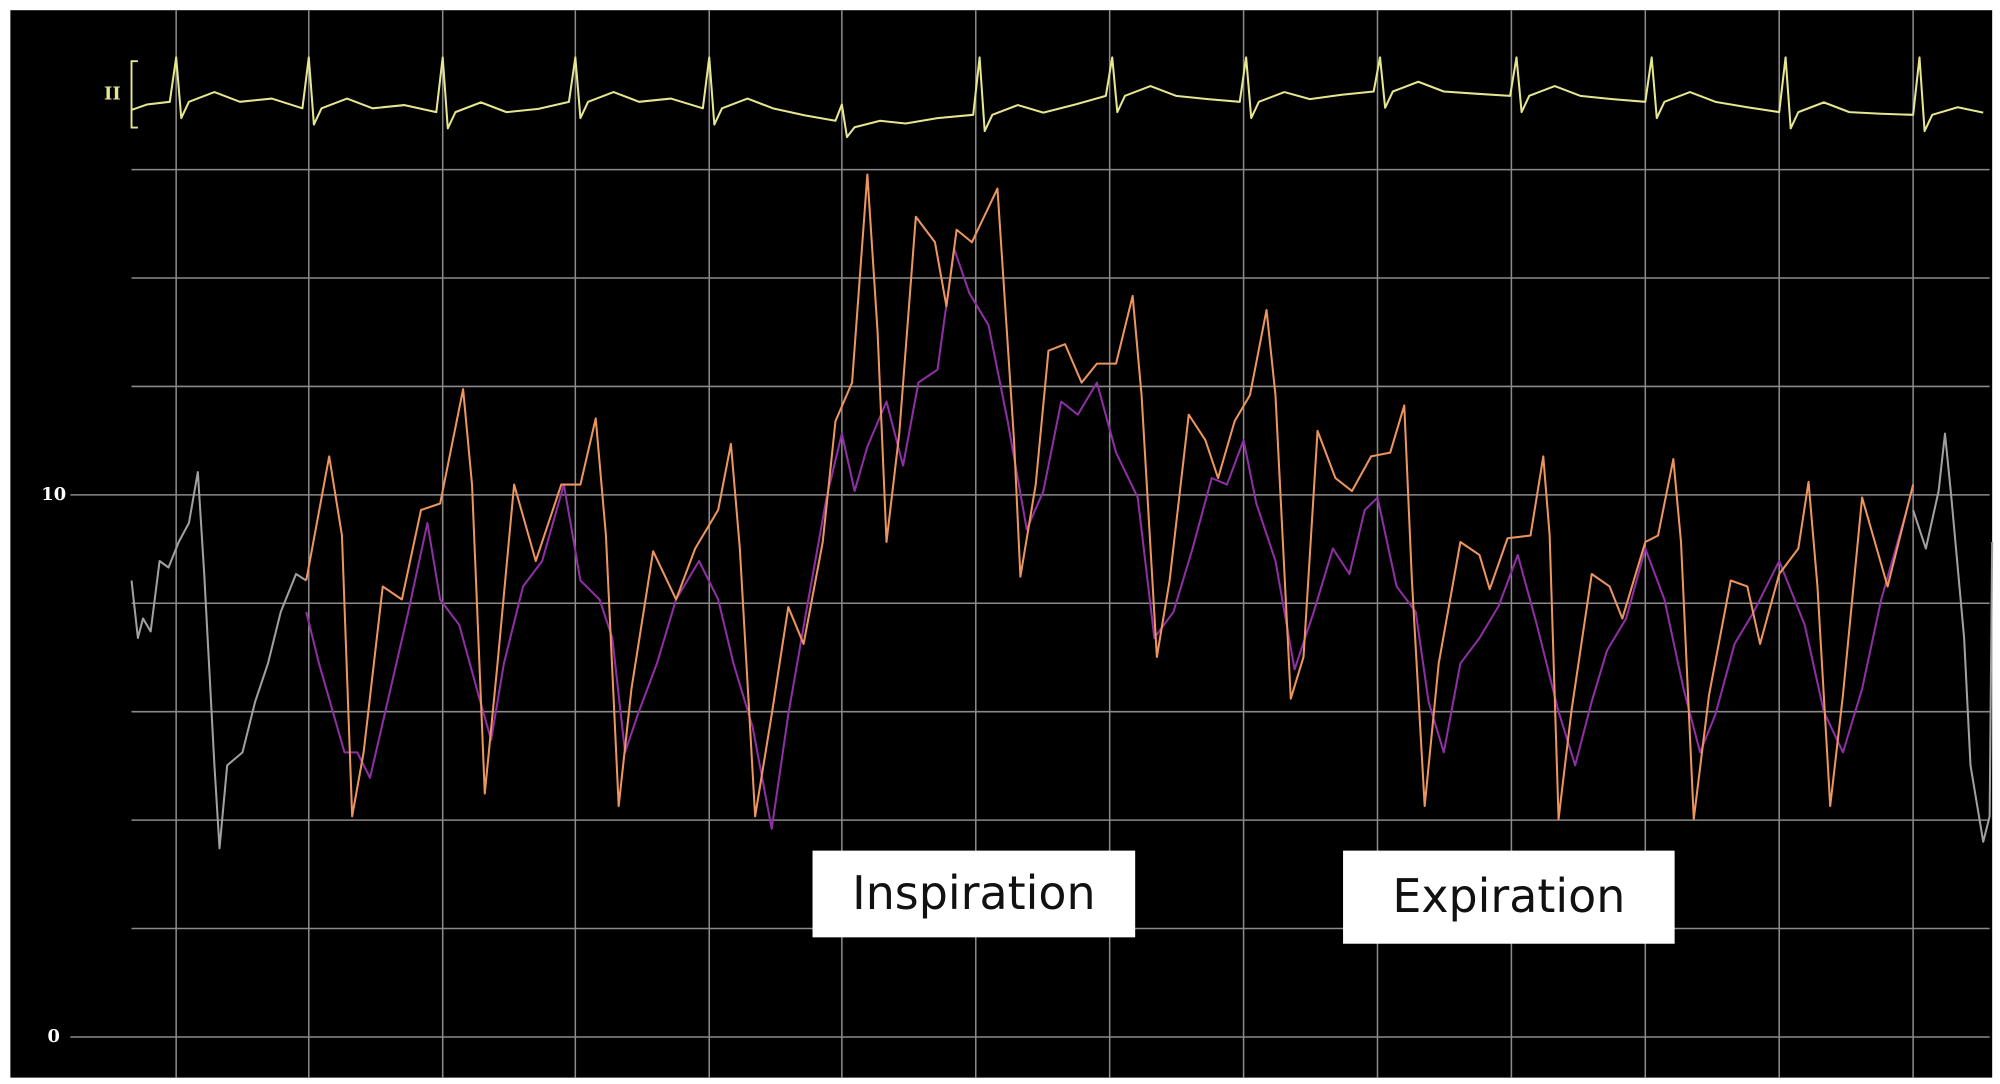 The image size is (2000, 1084). I want to click on bracket, so click(134, 94).